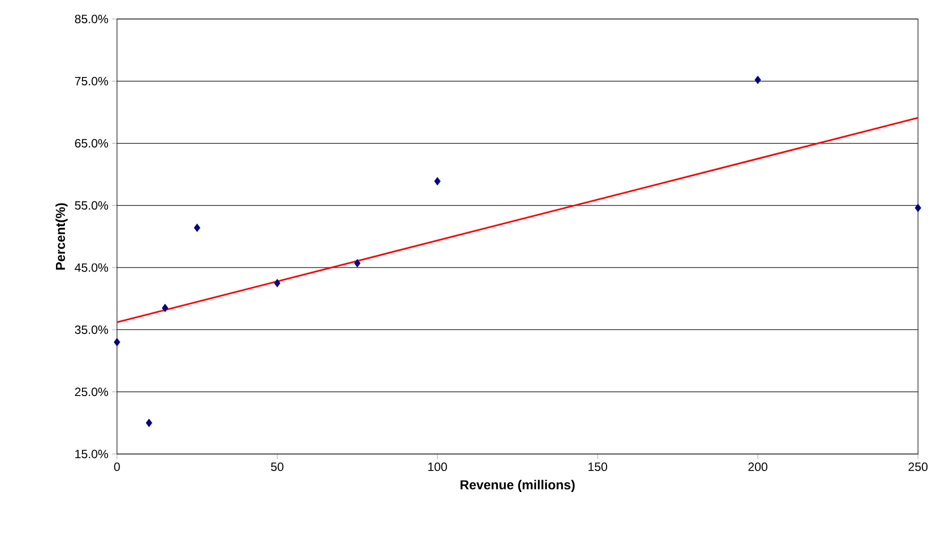 The image size is (948, 533). Describe the element at coordinates (91, 392) in the screenshot. I see `y-tick-label: 25.0%` at that location.